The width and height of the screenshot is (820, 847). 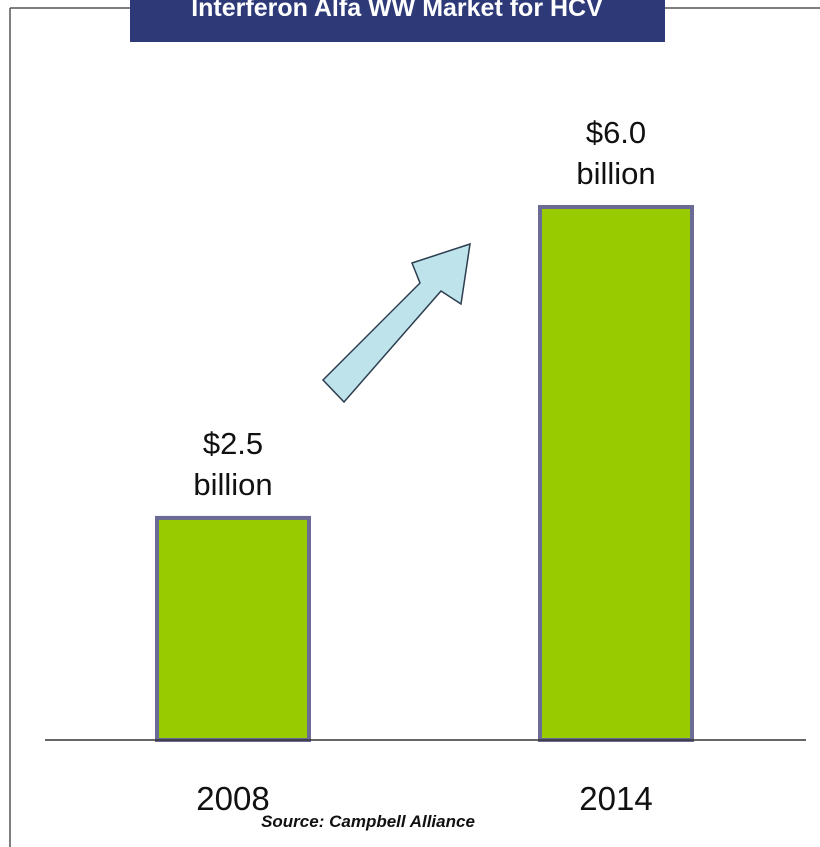 What do you see at coordinates (615, 798) in the screenshot?
I see `x-tick-label-2014: 2014` at bounding box center [615, 798].